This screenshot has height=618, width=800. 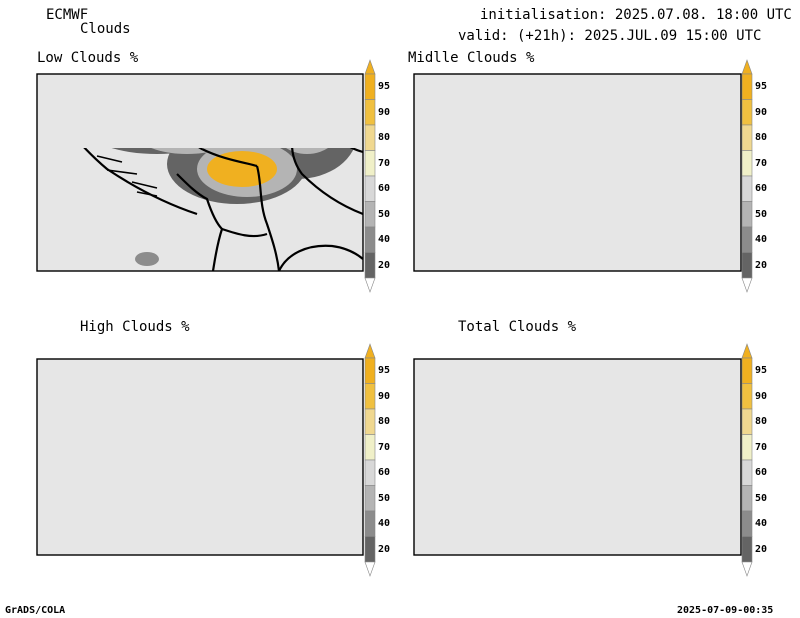 I want to click on model-label: ECMWF, so click(x=67, y=15).